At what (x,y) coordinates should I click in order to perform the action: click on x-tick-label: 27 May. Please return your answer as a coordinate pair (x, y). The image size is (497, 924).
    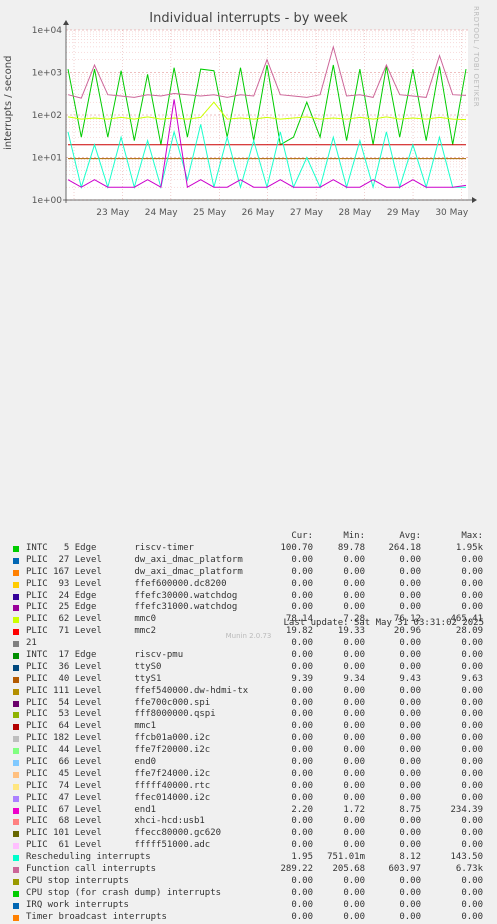
    Looking at the image, I should click on (307, 213).